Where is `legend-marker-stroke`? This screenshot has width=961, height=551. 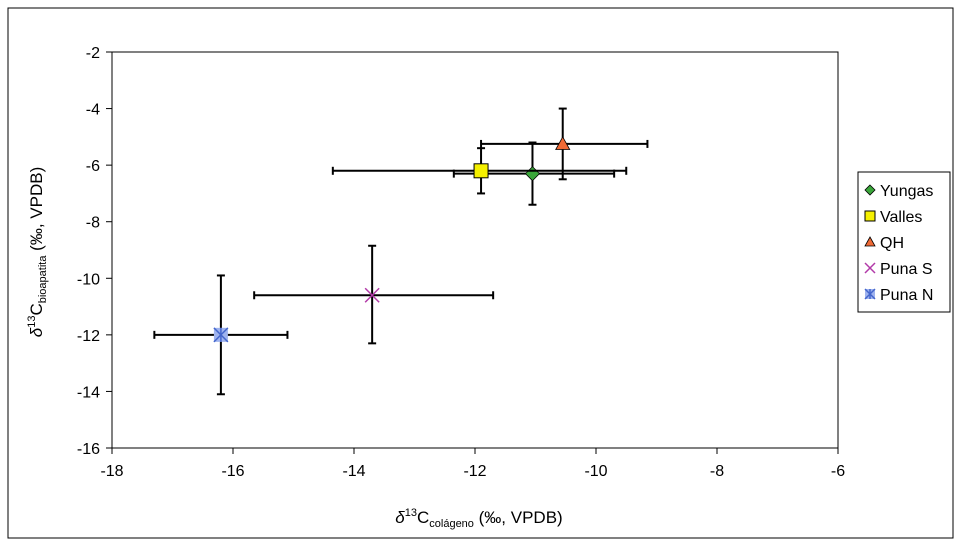
legend-marker-stroke is located at coordinates (870, 268).